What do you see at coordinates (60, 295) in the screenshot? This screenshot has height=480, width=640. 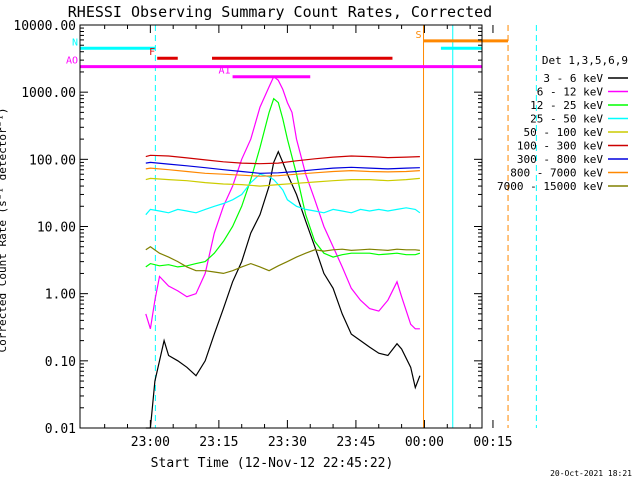 I see `y-tick-label: 1.00` at bounding box center [60, 295].